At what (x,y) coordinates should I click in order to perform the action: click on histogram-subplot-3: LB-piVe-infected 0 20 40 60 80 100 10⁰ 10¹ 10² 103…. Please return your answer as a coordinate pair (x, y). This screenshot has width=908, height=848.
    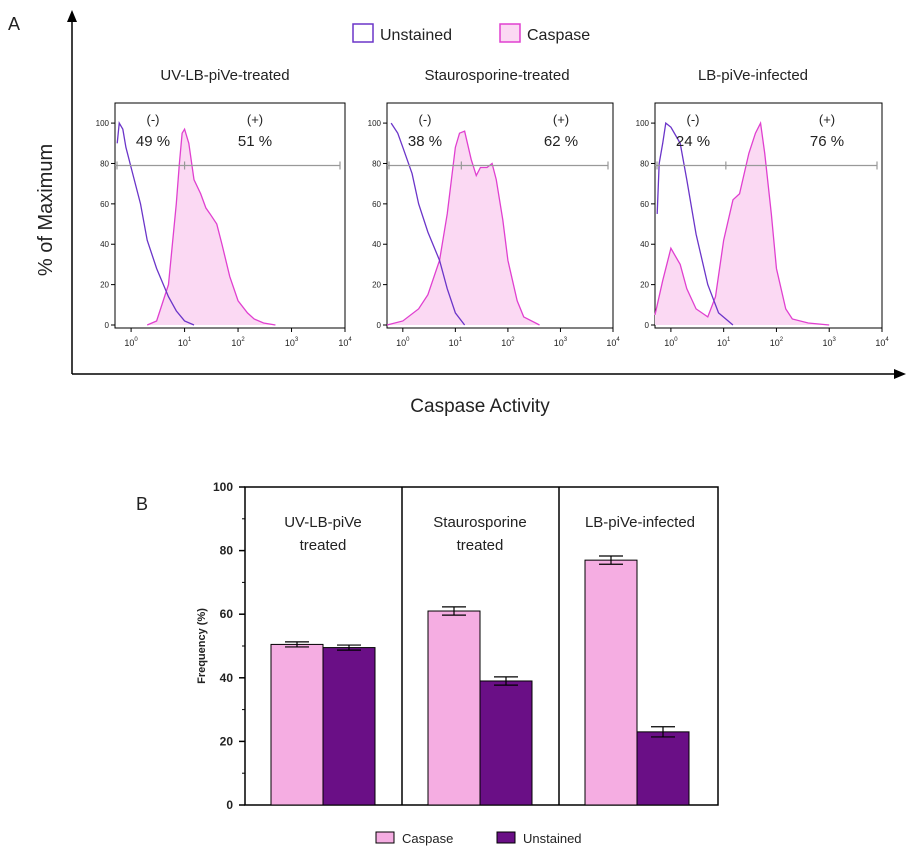
    Looking at the image, I should click on (763, 207).